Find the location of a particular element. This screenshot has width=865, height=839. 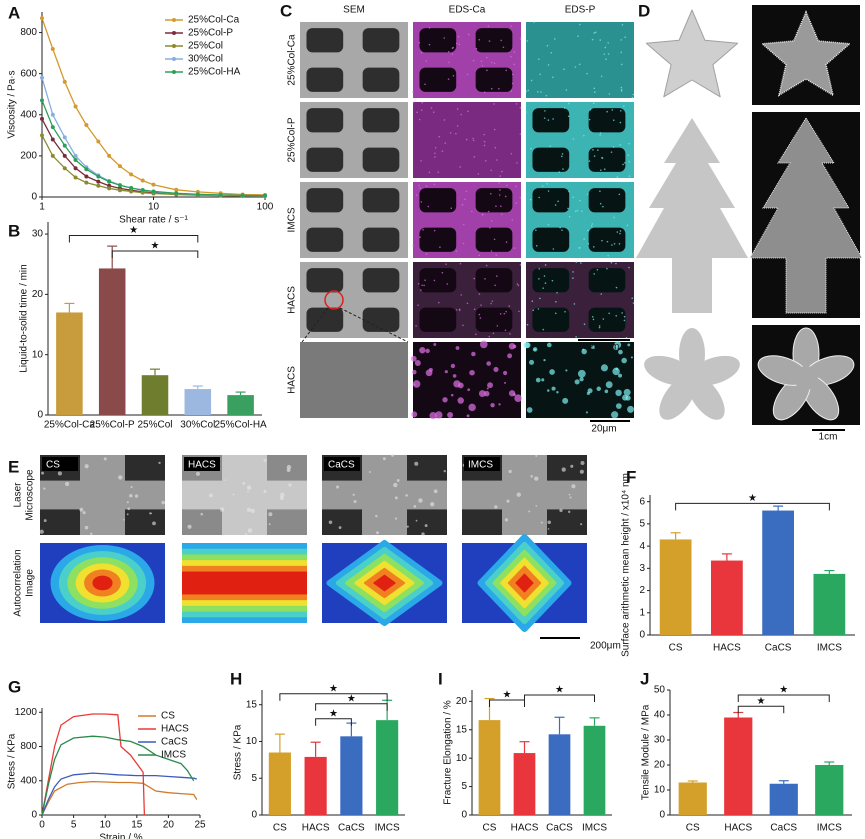

x-axis-label: Strain / % is located at coordinates (120, 836).